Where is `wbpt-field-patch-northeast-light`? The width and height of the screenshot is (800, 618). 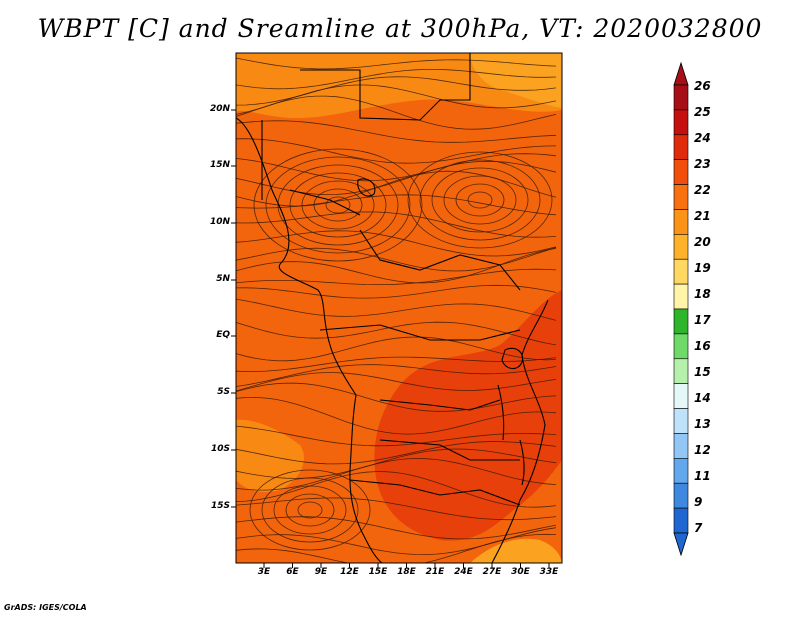
wbpt-field-patch-northeast-light is located at coordinates (516, 80).